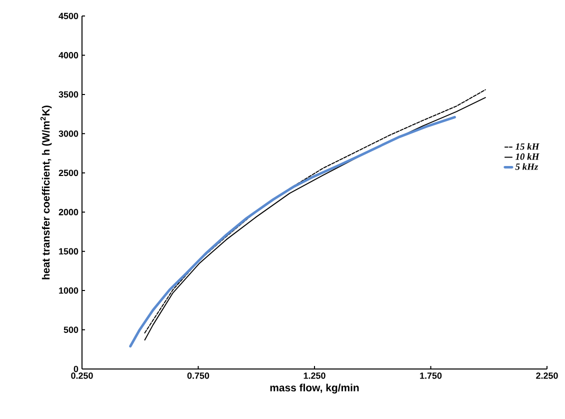  I want to click on y-tick-label: 2500, so click(68, 173).